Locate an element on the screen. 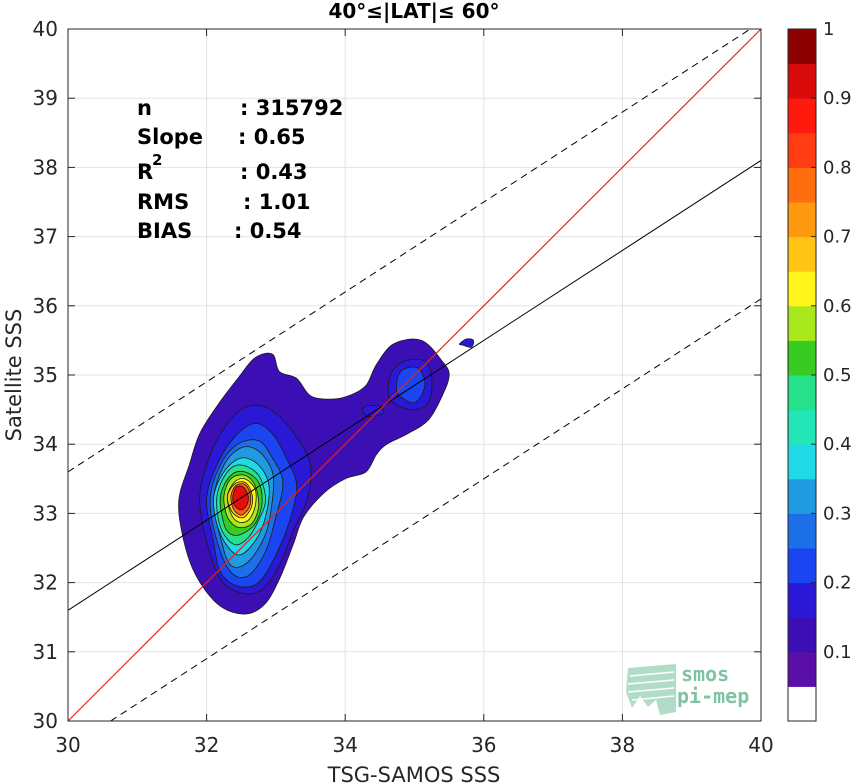 This screenshot has height=784, width=857. smos-pi-mep-logo: smos pi-mep is located at coordinates (687, 688).